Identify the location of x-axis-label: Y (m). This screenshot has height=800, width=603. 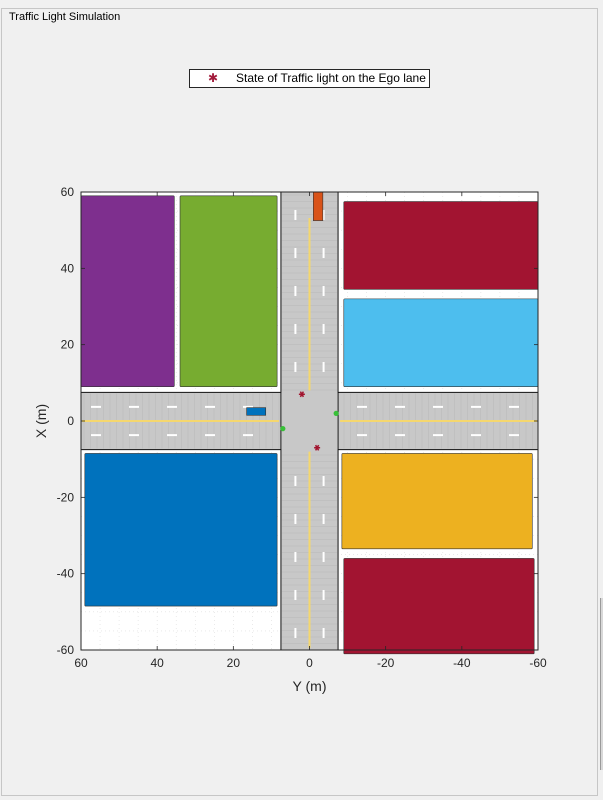
(310, 686).